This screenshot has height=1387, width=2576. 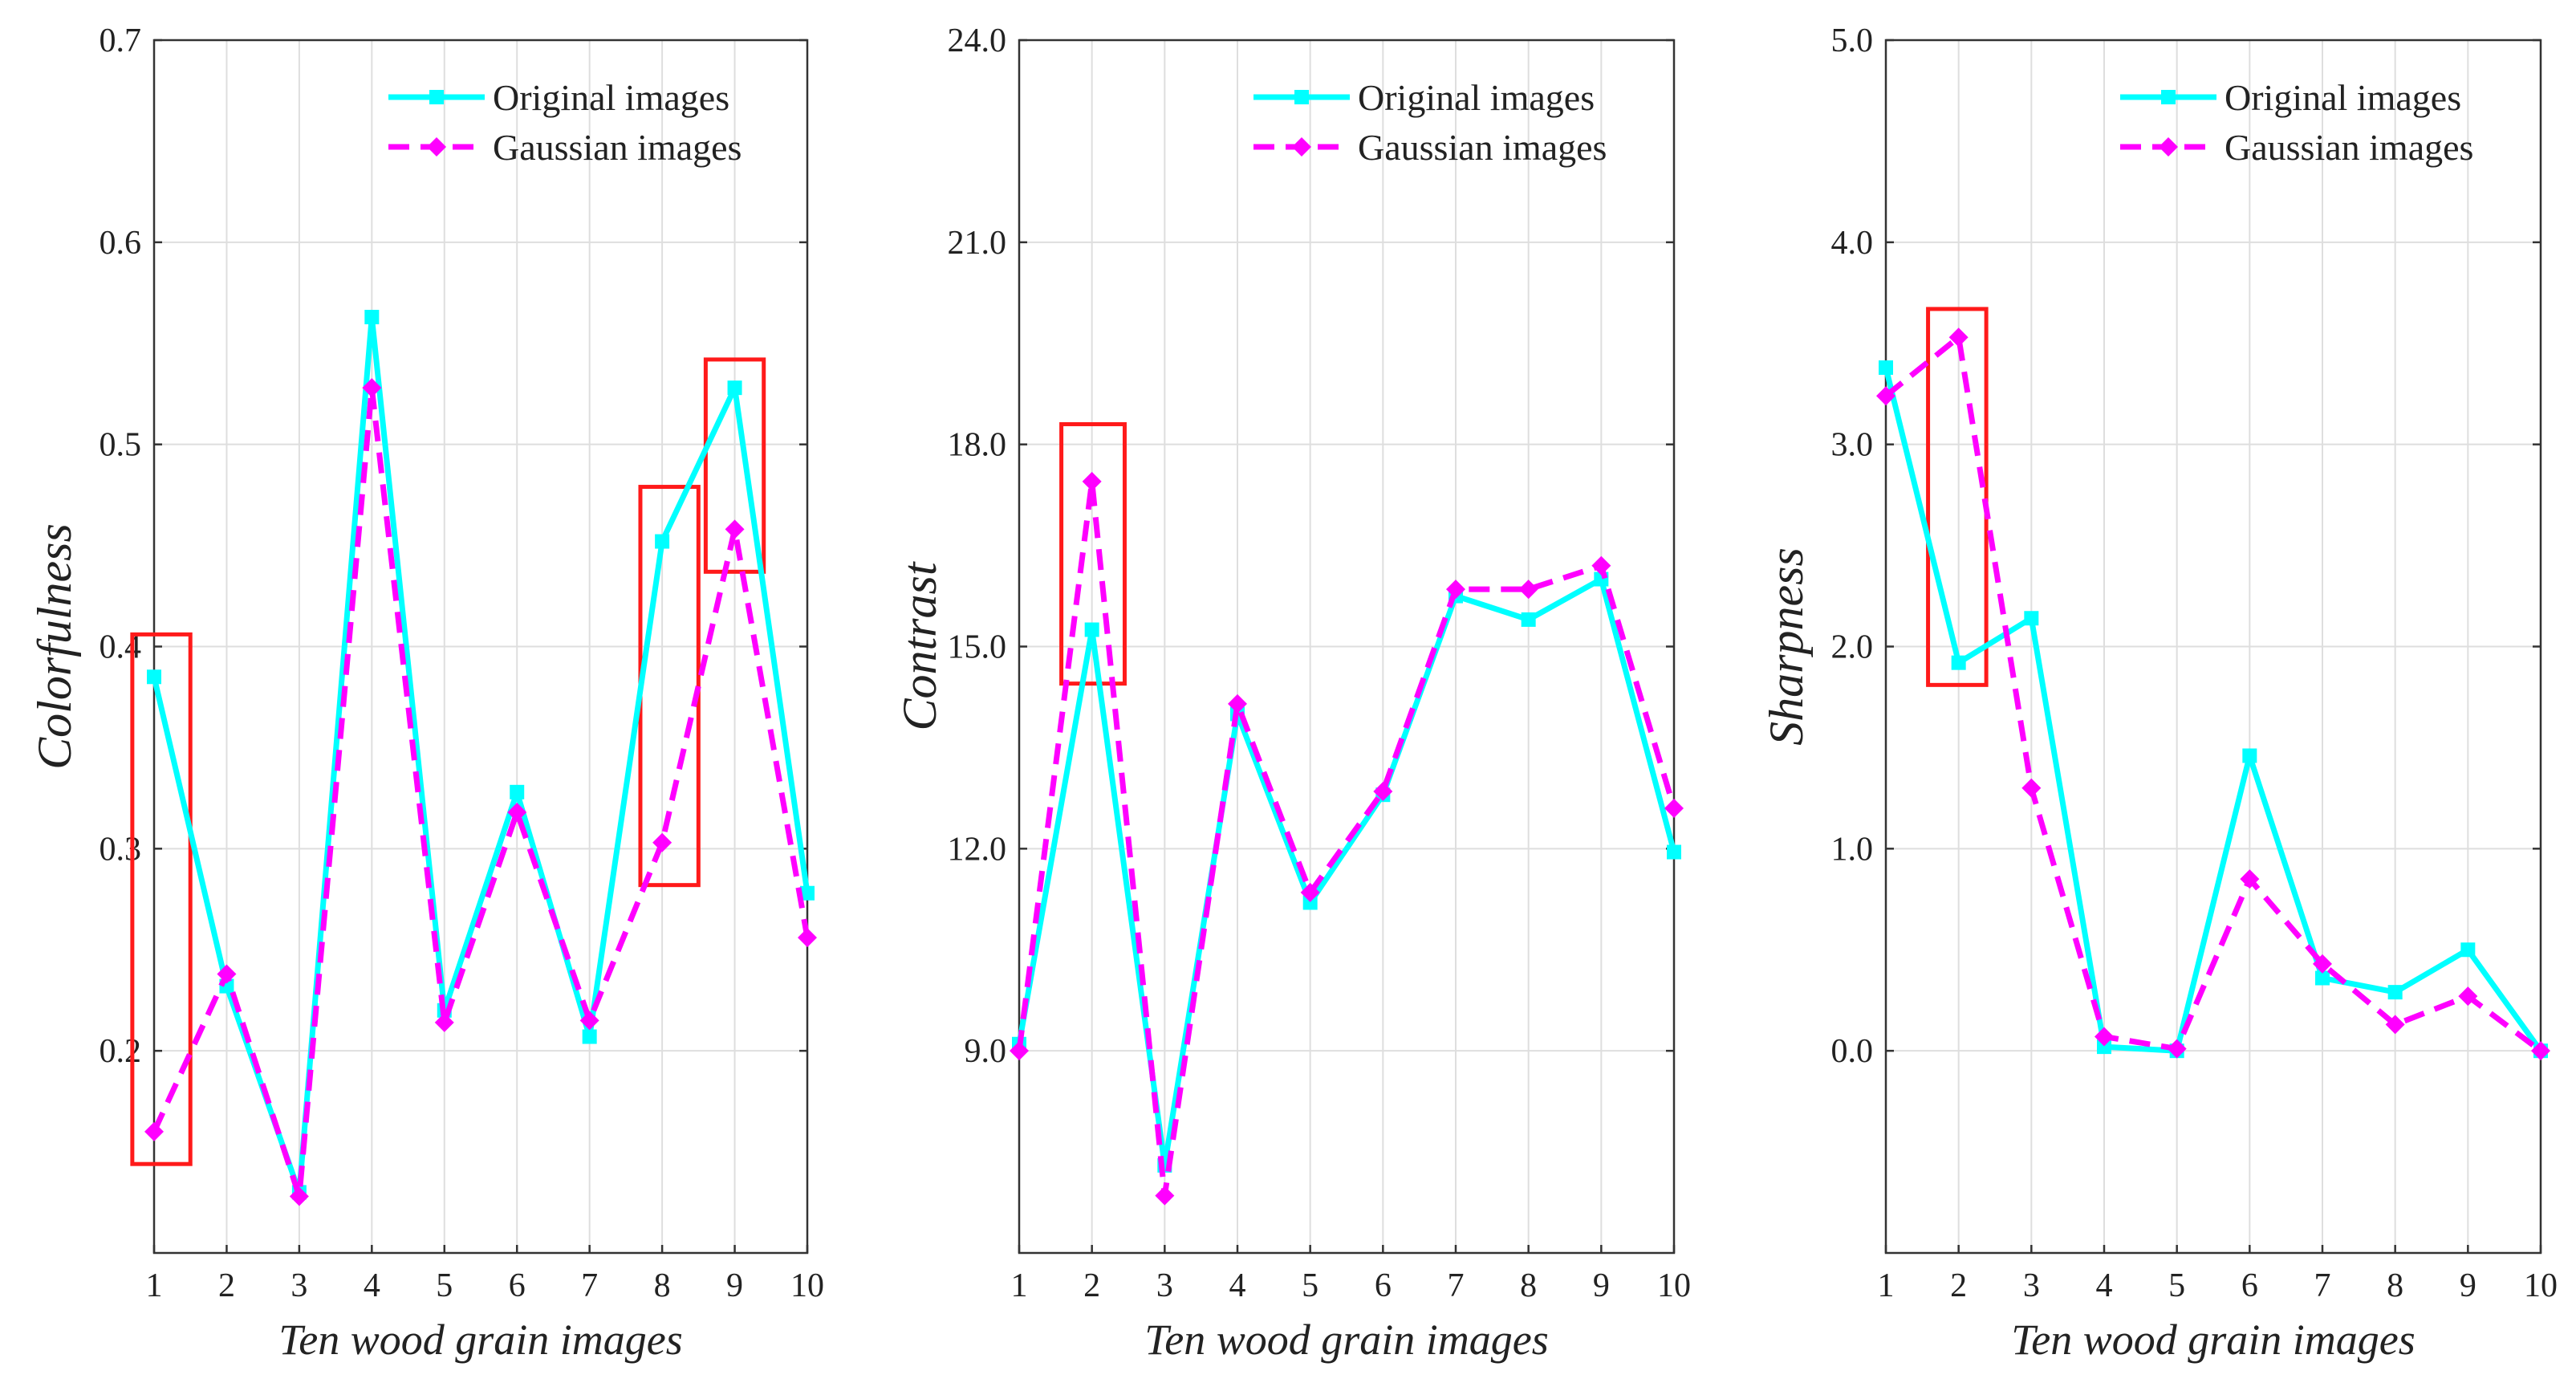 What do you see at coordinates (920, 645) in the screenshot?
I see `y-axis-title: Contrast` at bounding box center [920, 645].